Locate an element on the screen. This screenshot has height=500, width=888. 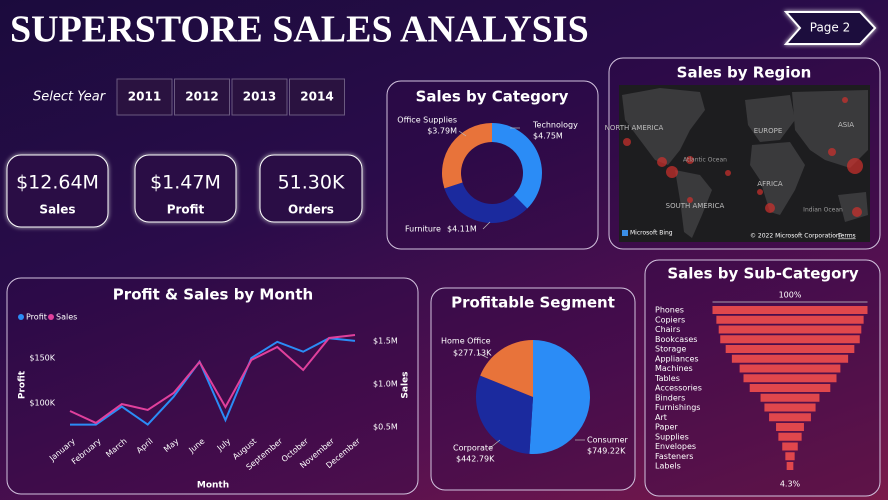
page-button is located at coordinates (830, 28).